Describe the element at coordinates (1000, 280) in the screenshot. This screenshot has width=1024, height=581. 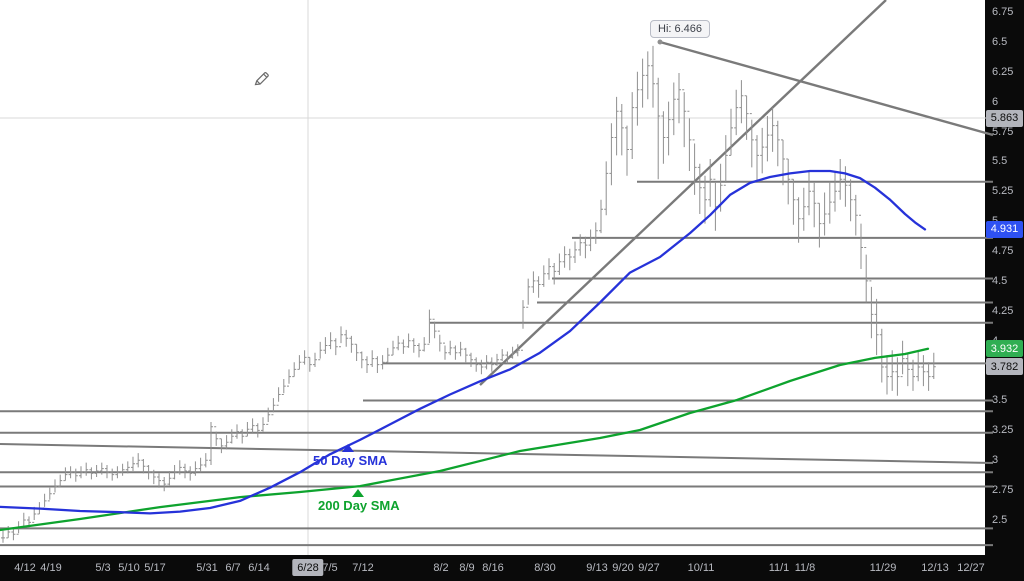
I see `price-tick-label: 4.5` at that location.